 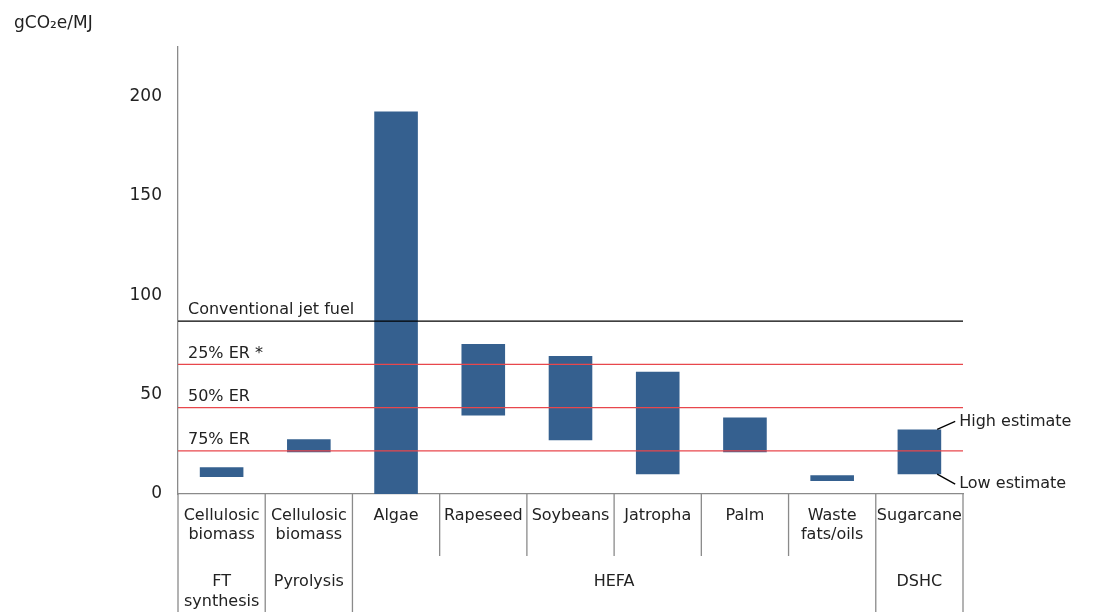 I want to click on ref-line-label: 25% ER *, so click(x=225, y=352).